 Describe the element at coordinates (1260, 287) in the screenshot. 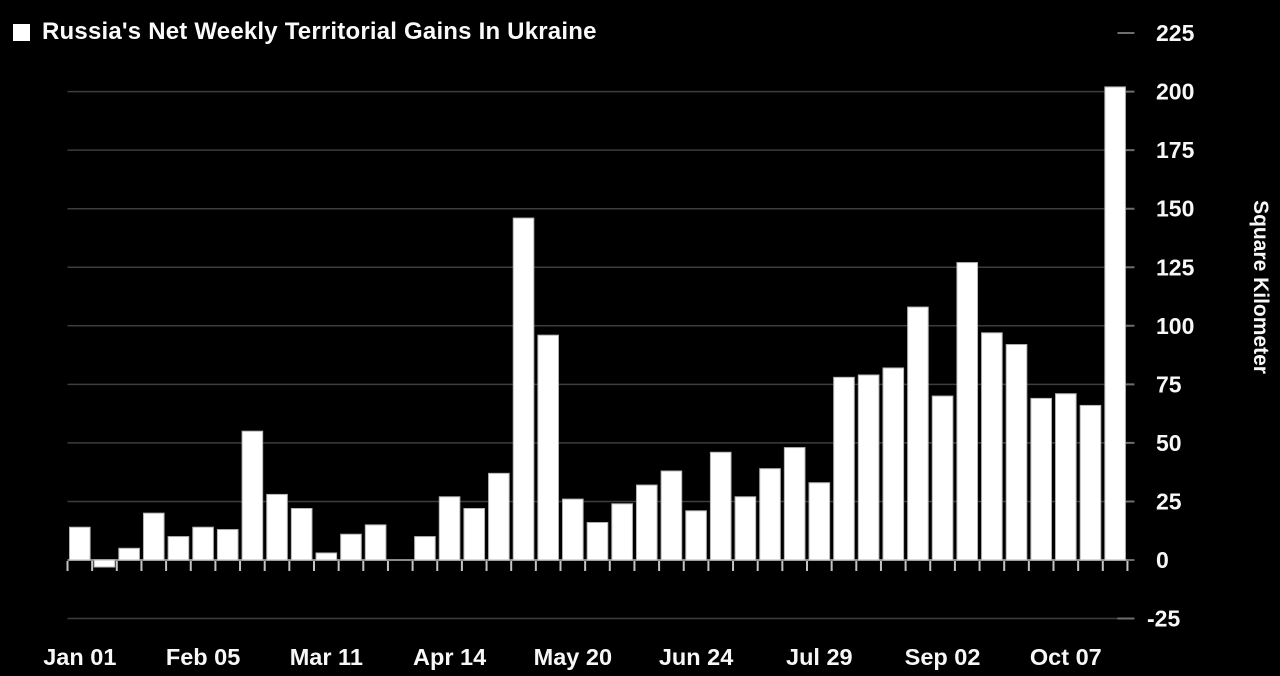

I see `y-axis-title: Square Kilometer` at that location.